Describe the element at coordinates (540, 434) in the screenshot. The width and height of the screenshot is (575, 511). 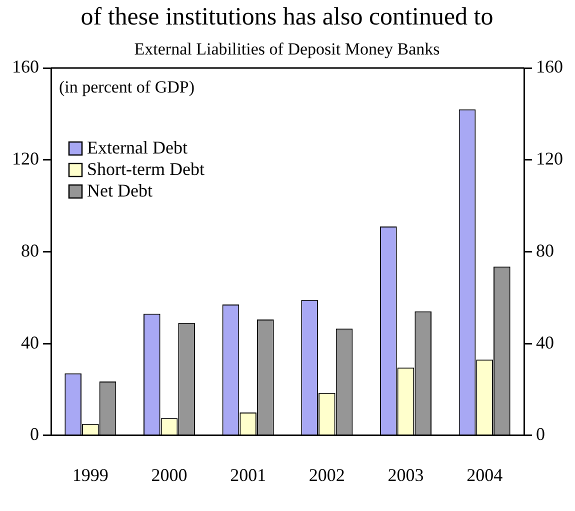
I see `y2-tick-label: 0` at that location.